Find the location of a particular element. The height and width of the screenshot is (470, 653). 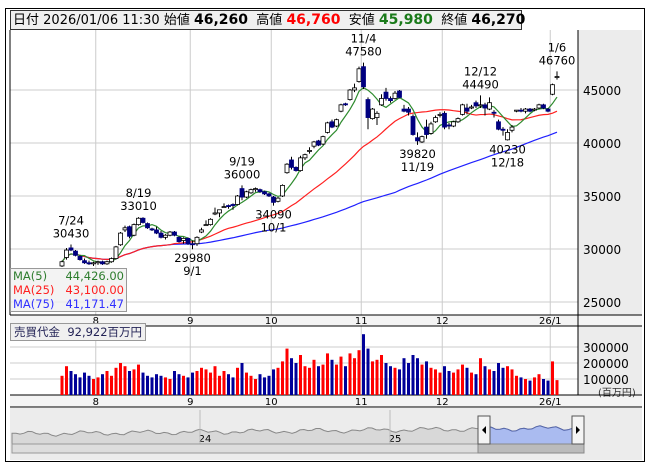

volume-unit-label: (百万円) is located at coordinates (617, 393).